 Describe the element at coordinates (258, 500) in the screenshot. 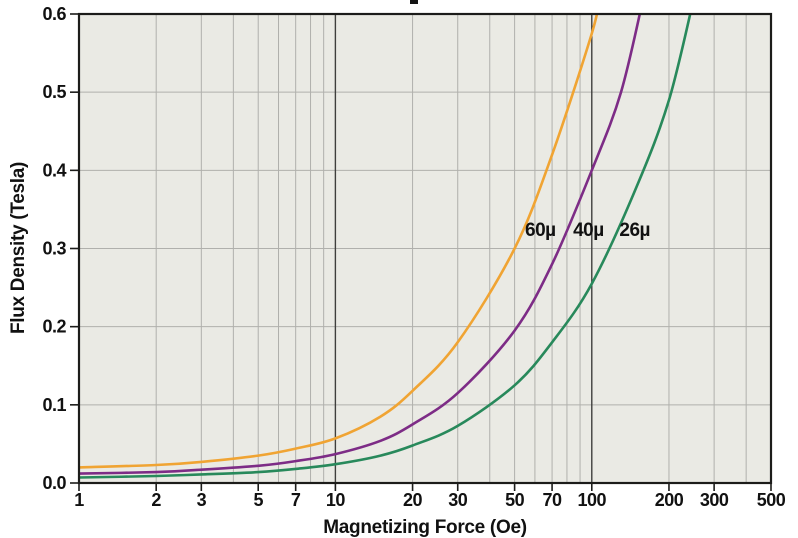

I see `x-tick-label-5: 5` at that location.